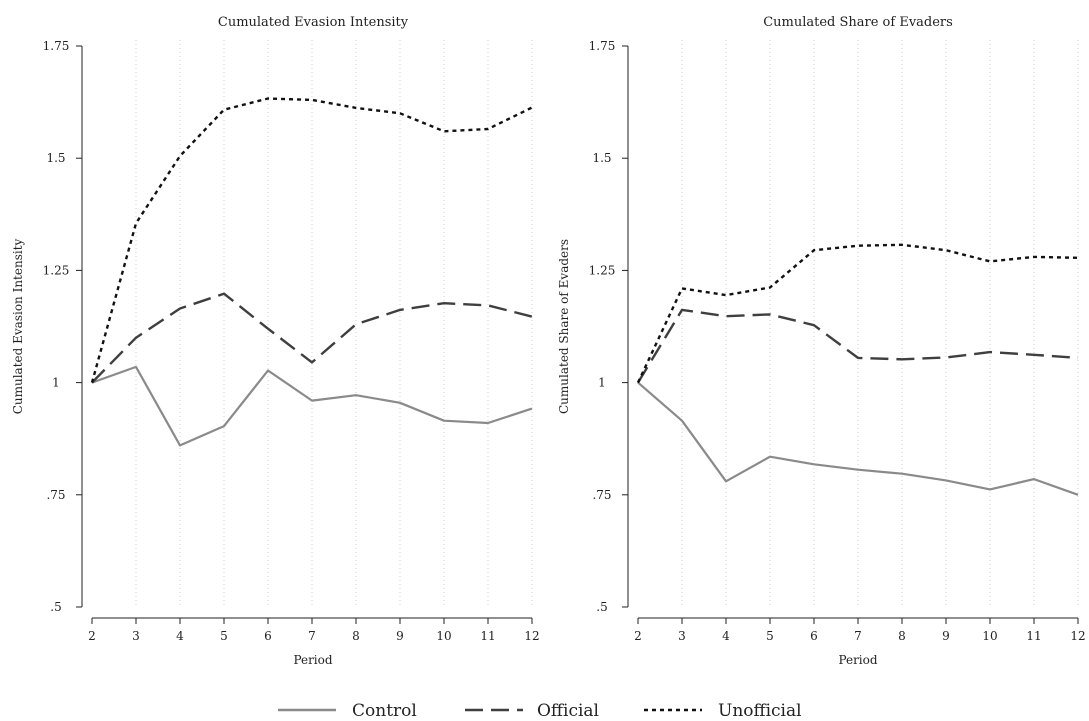 The height and width of the screenshot is (721, 1089). I want to click on legend: Control Official Unofficial, so click(540, 711).